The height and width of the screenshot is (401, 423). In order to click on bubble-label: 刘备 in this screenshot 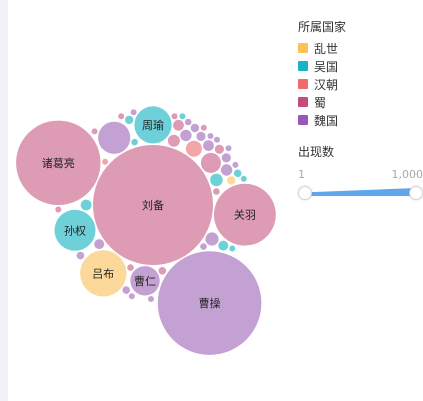, I will do `click(153, 205)`.